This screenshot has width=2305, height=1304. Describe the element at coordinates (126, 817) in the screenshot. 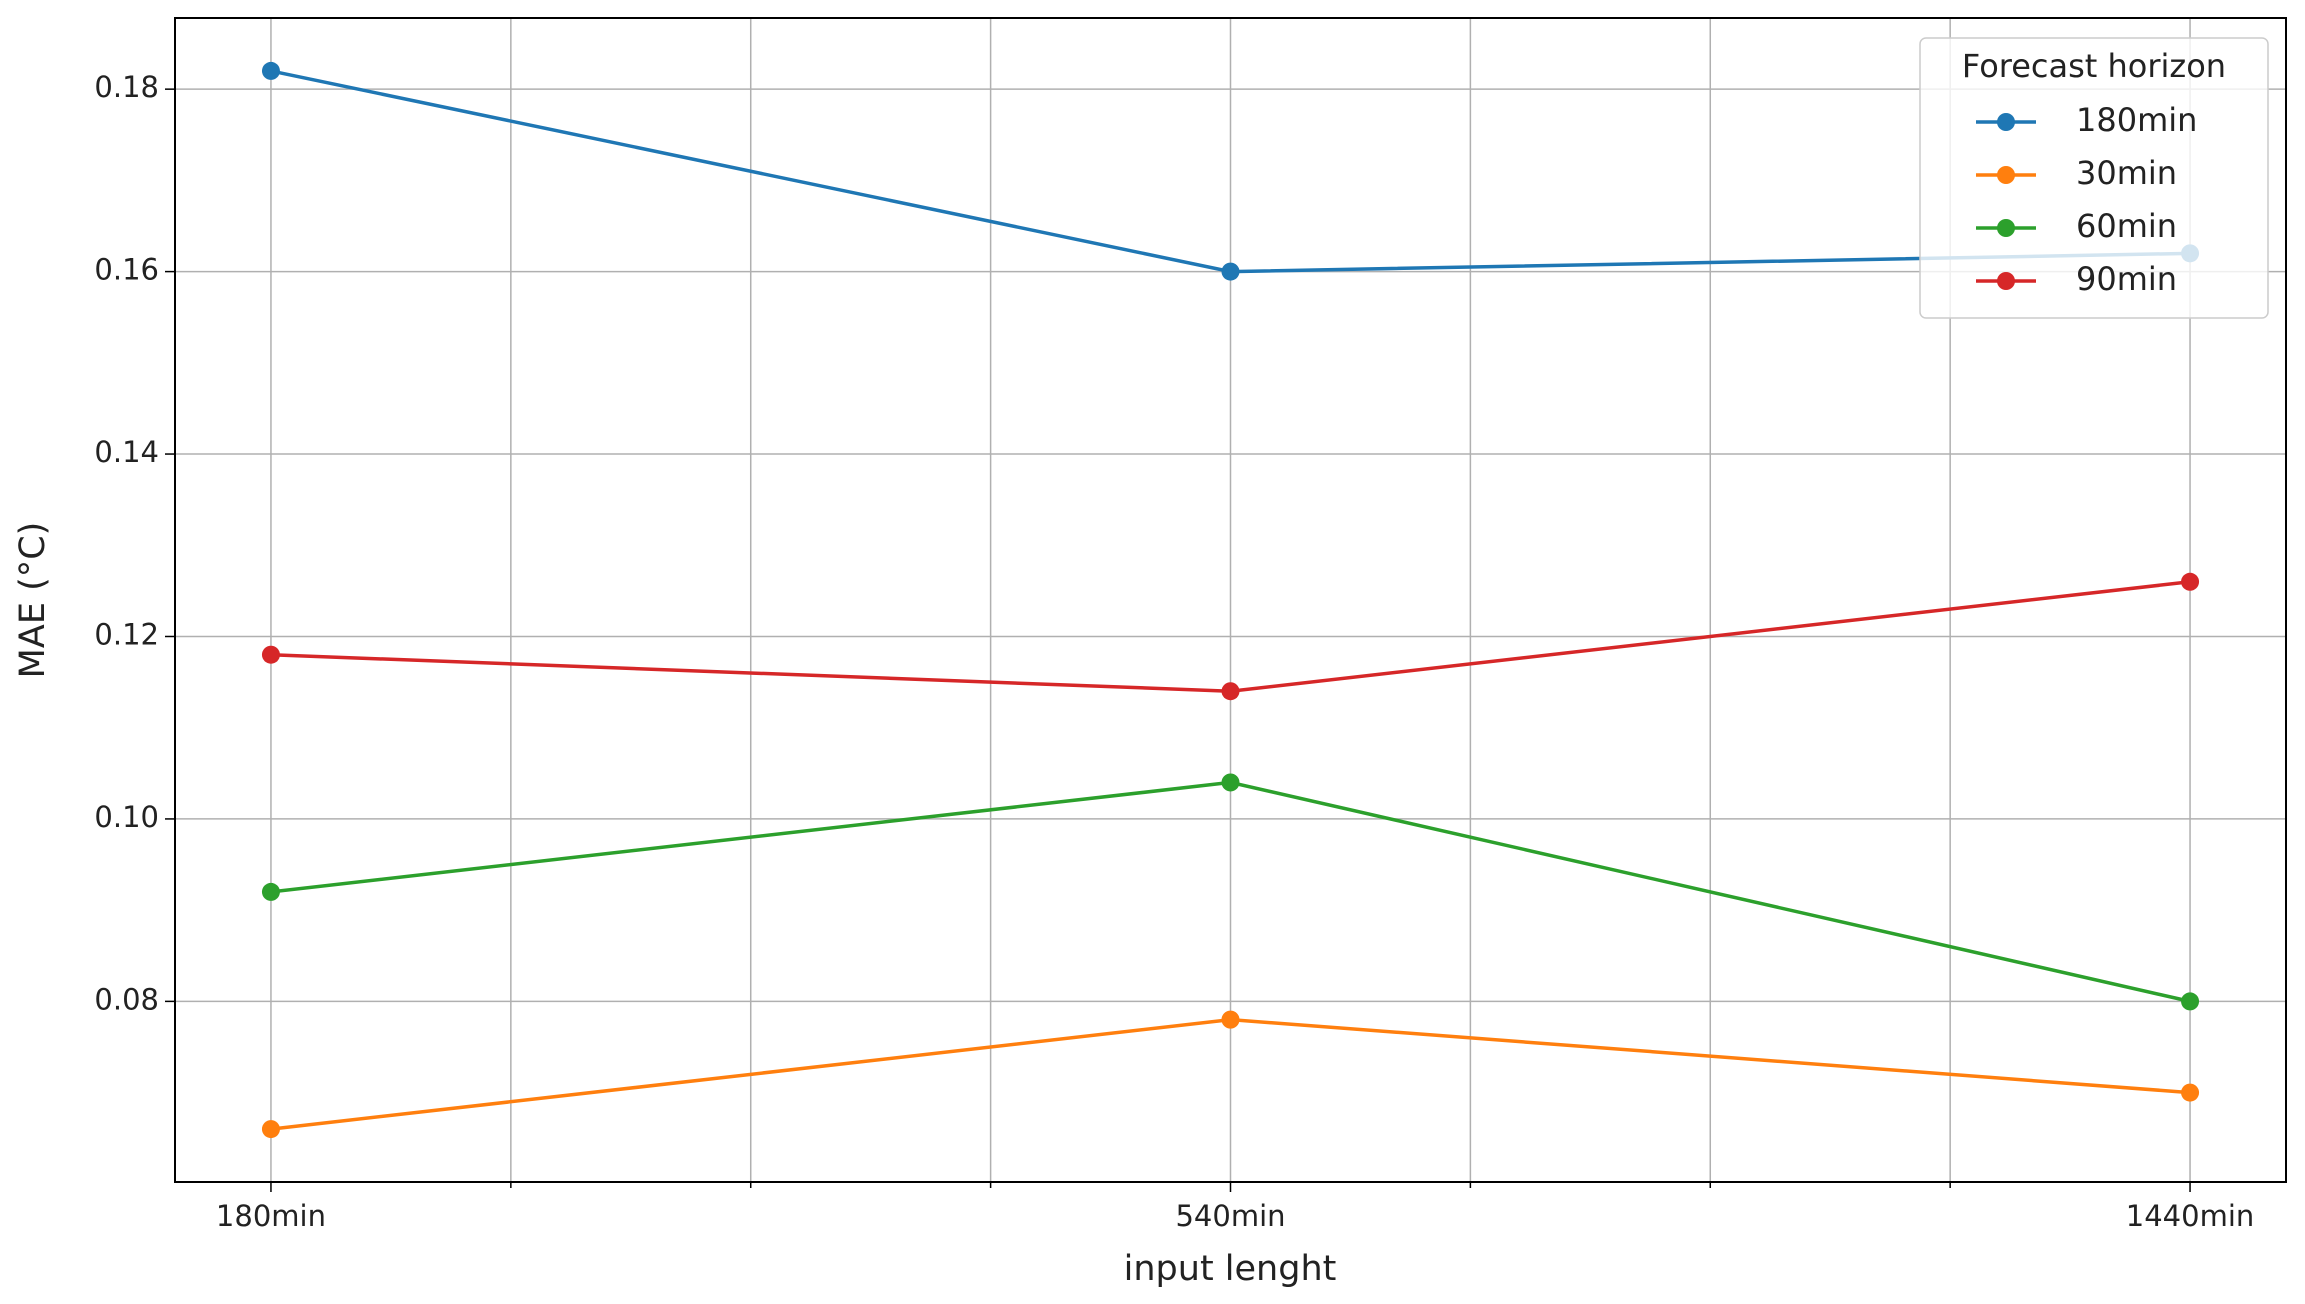

I see `y-tick-label: 0.10` at that location.